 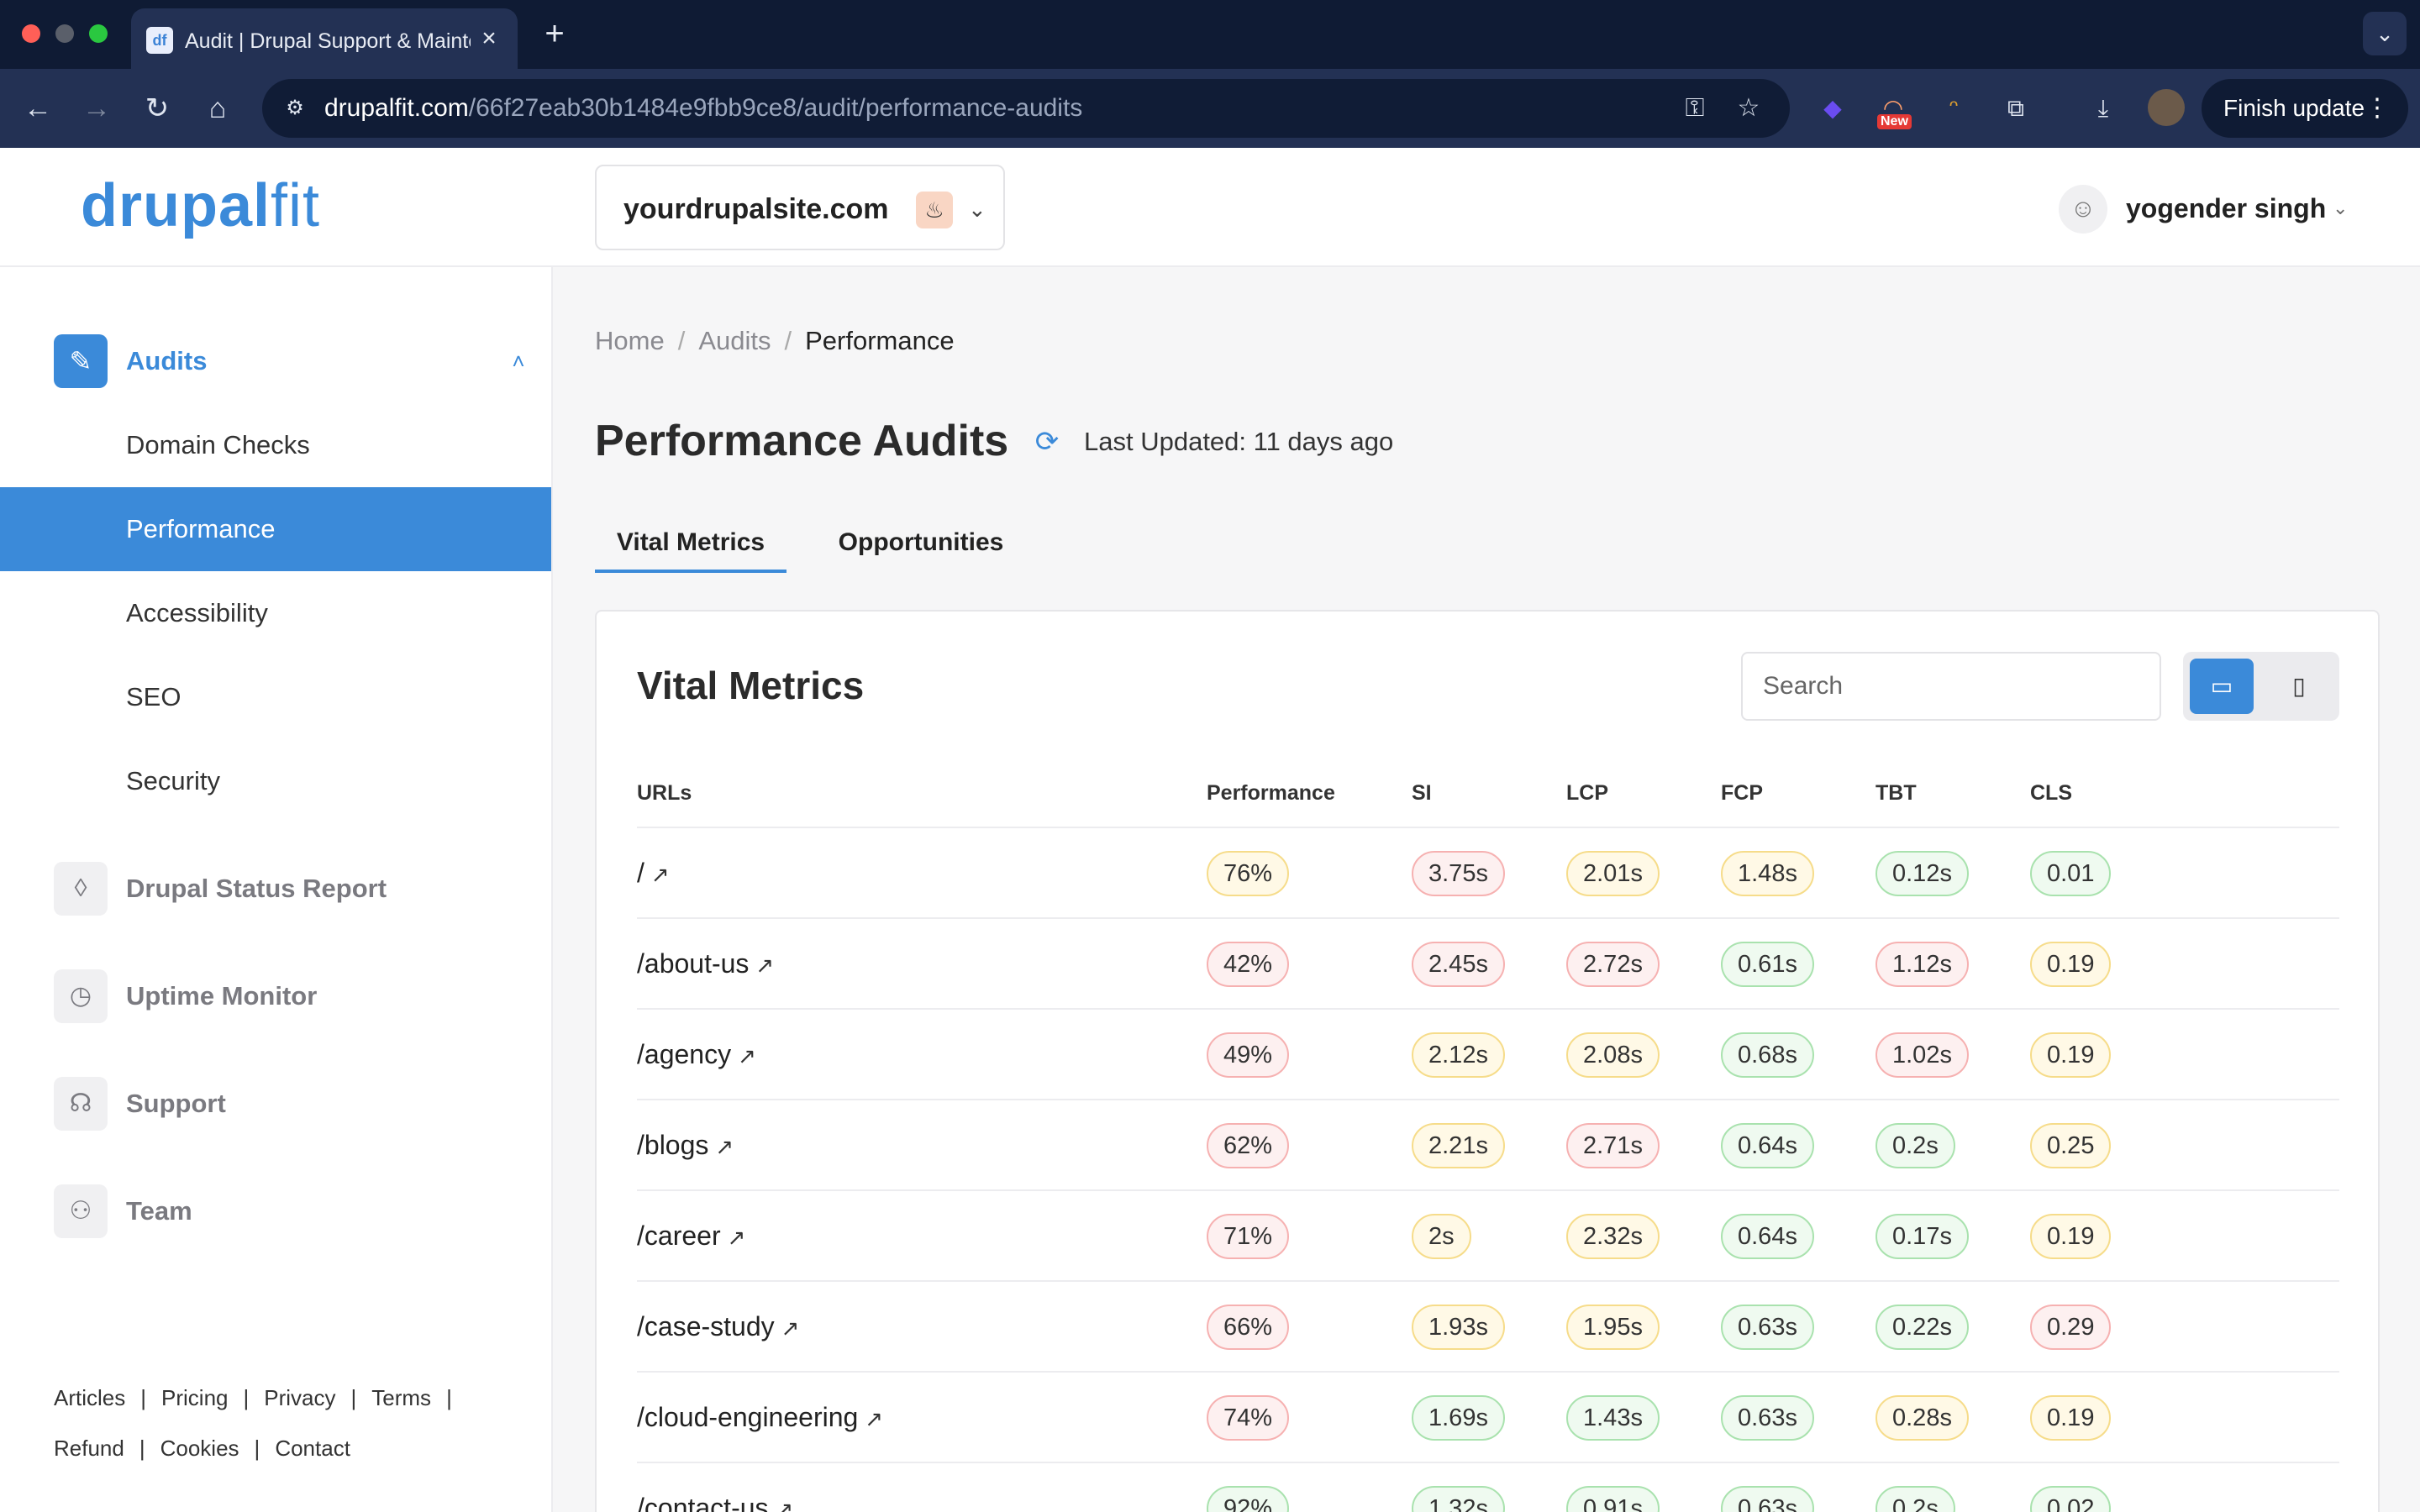 What do you see at coordinates (199, 1448) in the screenshot?
I see `footer-link-cookies: Cookies` at bounding box center [199, 1448].